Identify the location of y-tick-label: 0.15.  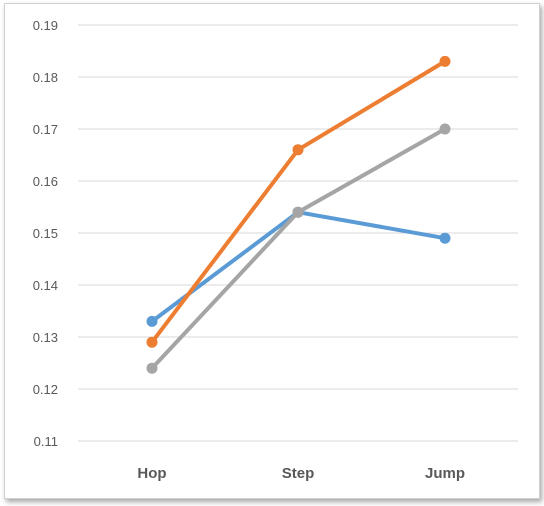
(45, 233).